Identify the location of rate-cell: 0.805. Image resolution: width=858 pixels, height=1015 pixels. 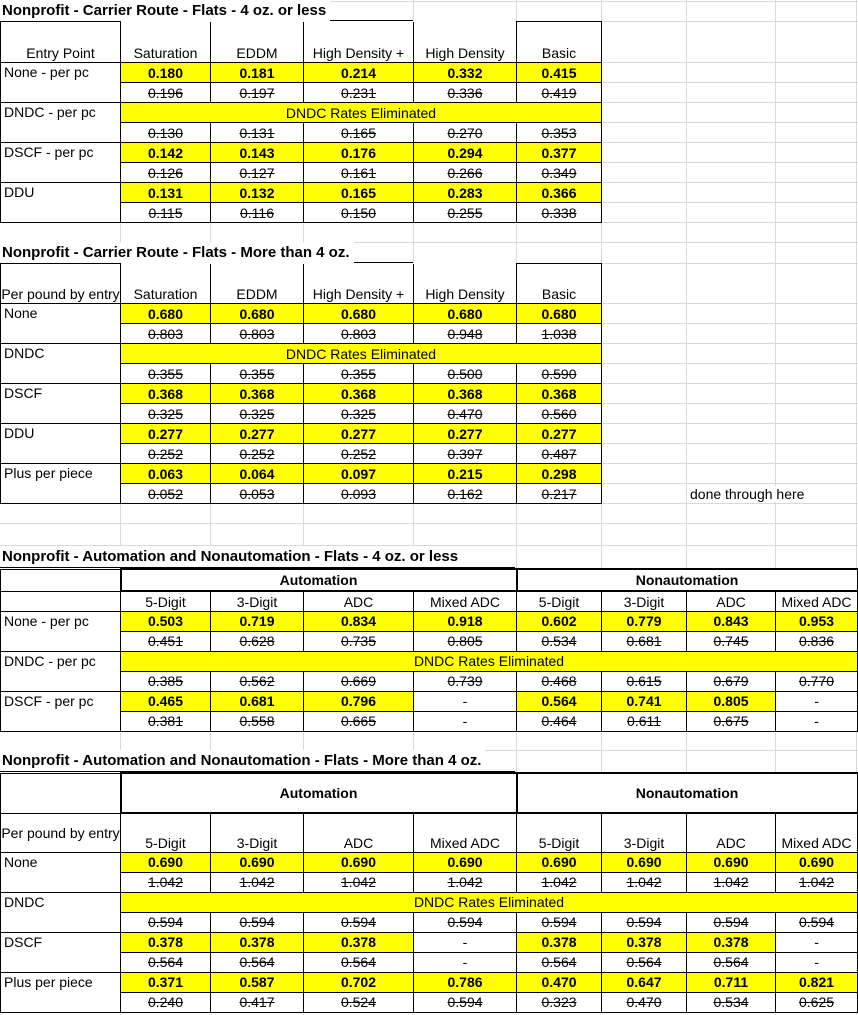
(731, 701).